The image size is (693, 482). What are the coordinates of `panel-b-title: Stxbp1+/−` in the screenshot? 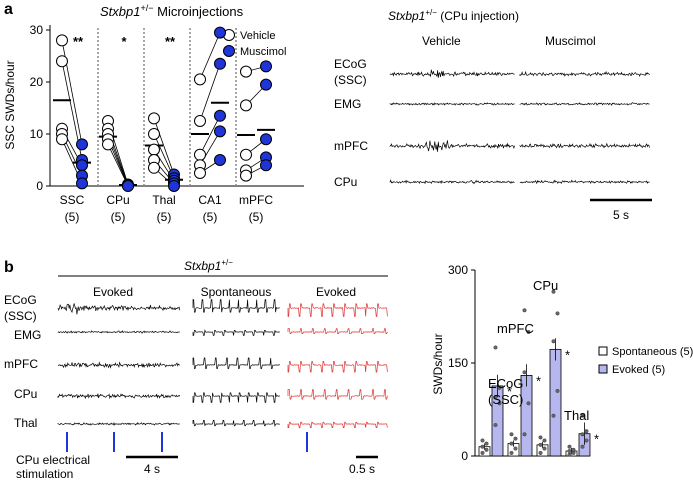 It's located at (208, 265).